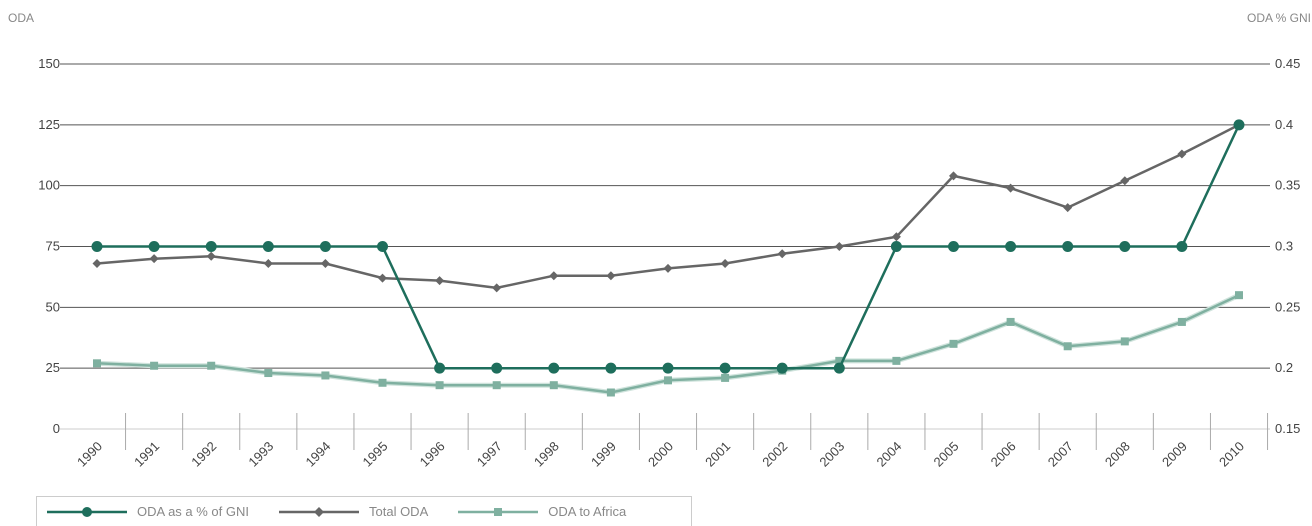 The width and height of the screenshot is (1312, 526). What do you see at coordinates (53, 367) in the screenshot?
I see `left-tick-label: 25` at bounding box center [53, 367].